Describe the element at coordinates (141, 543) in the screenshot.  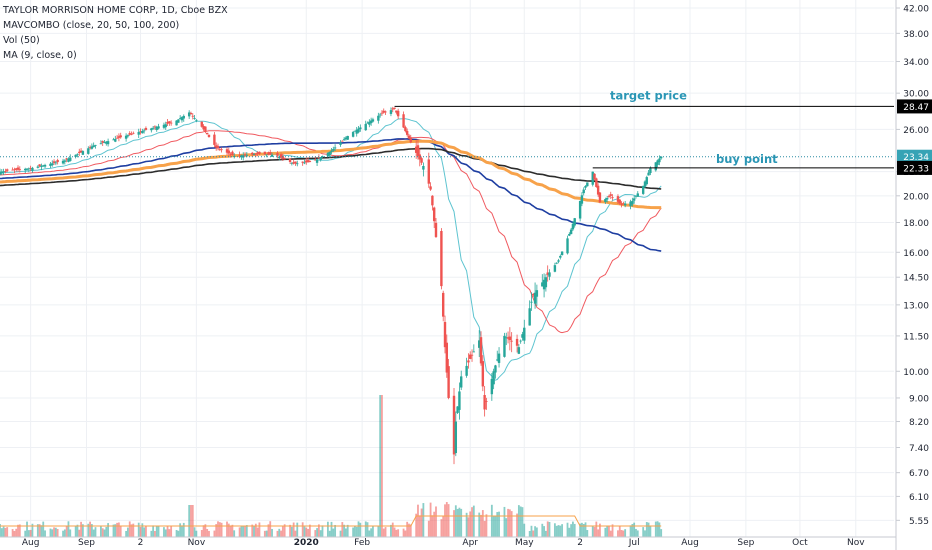
I see `time-tick-label: 2` at that location.